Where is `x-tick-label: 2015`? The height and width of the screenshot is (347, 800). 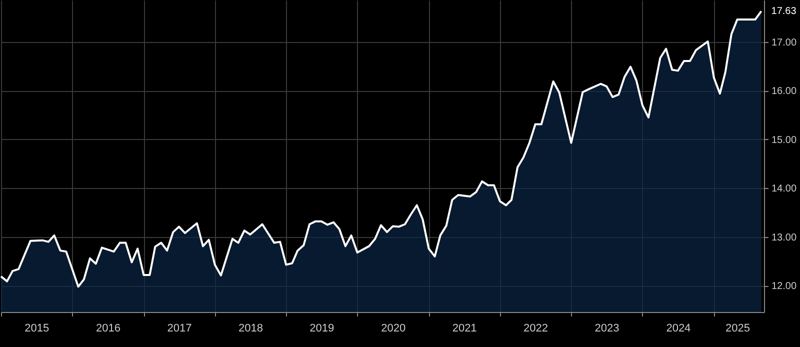 x-tick-label: 2015 is located at coordinates (37, 328).